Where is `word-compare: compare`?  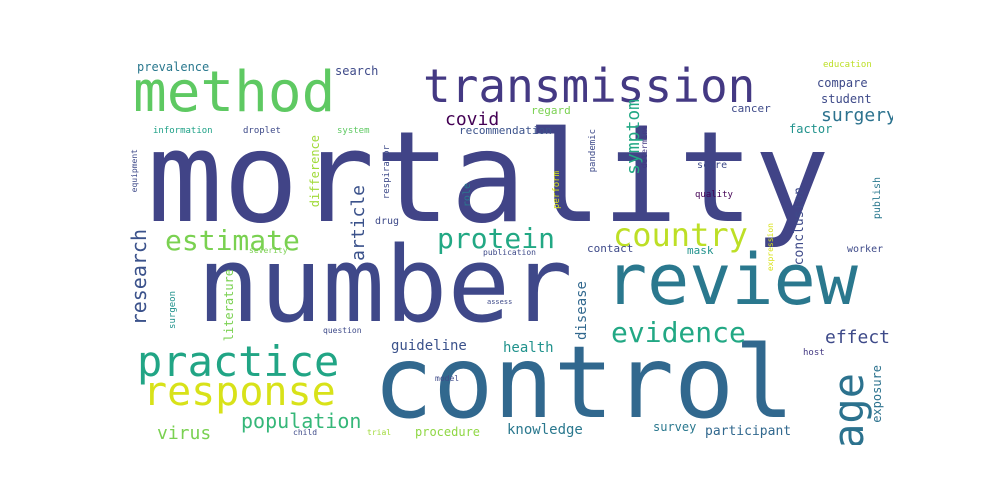
word-compare: compare is located at coordinates (842, 83).